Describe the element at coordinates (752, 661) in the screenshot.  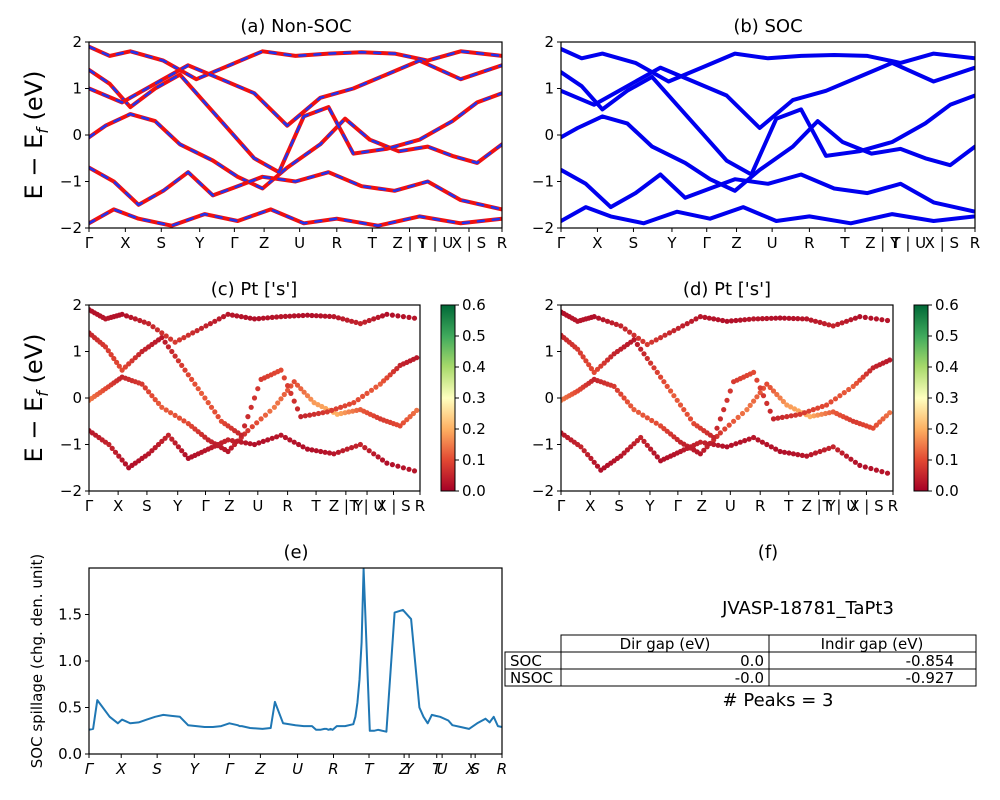
I see `table-cell-soc-dir: 0.0` at that location.